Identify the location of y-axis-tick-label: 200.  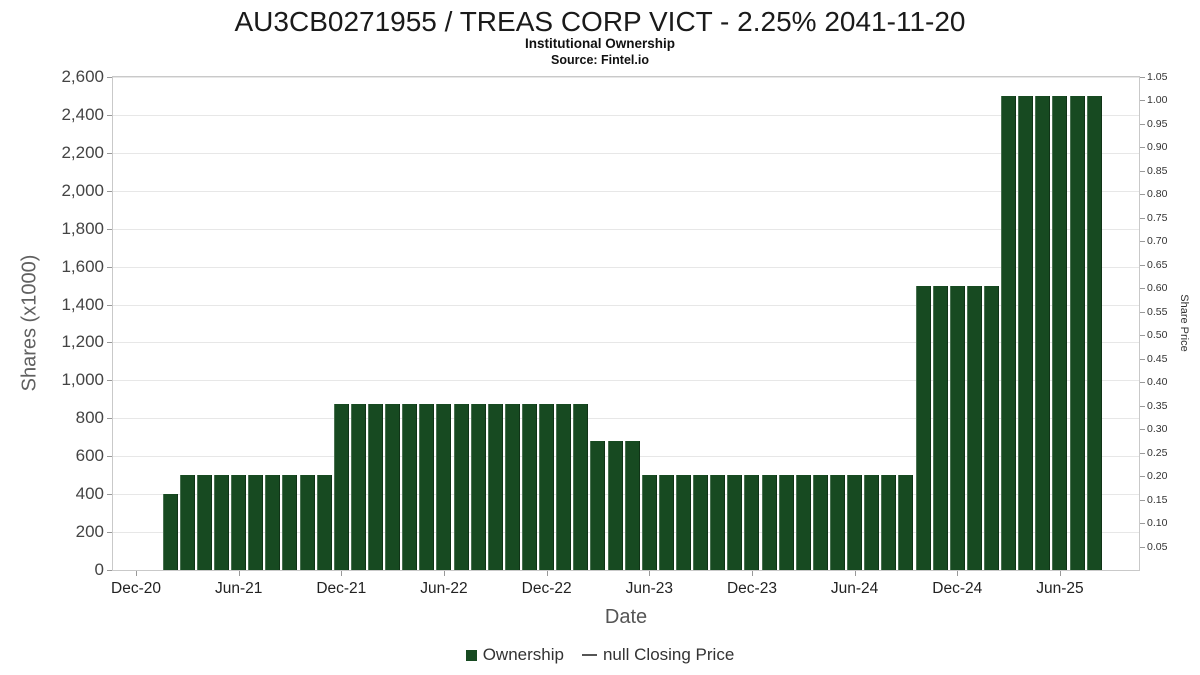
(89, 532).